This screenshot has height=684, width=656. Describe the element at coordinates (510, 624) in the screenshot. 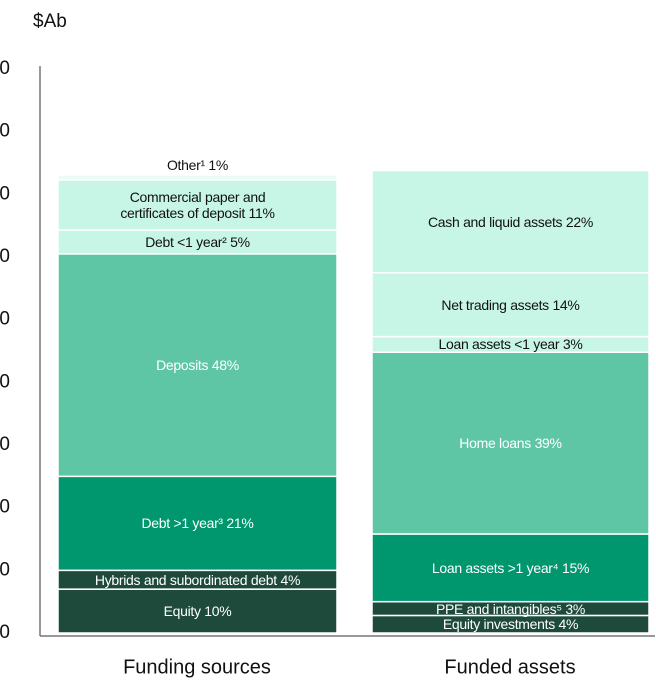

I see `segment-label: Equity investments 4%` at that location.